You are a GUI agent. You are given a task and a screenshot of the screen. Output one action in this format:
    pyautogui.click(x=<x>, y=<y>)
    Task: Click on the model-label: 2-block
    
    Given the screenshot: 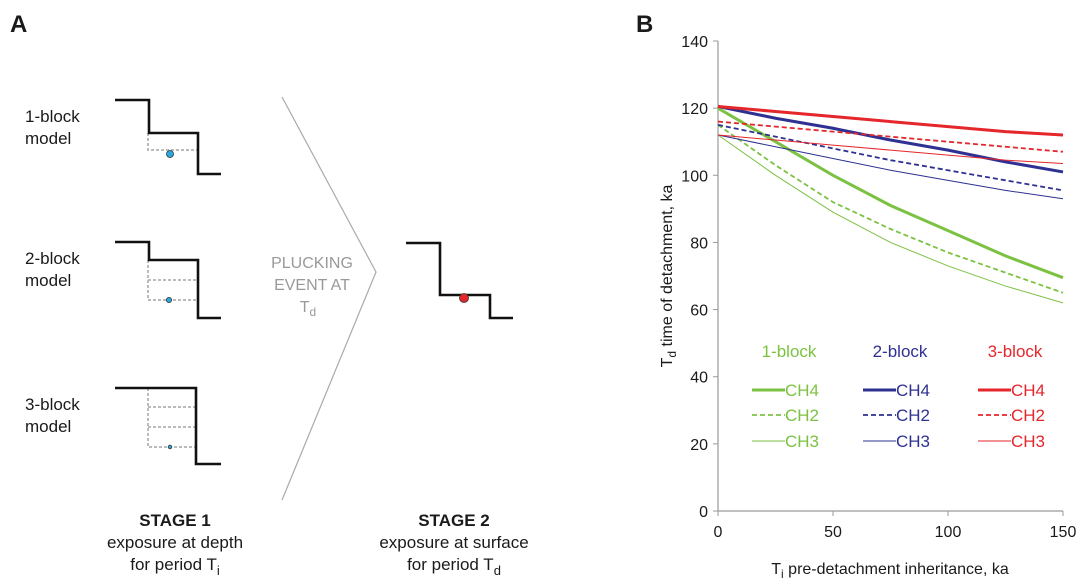 What is the action you would take?
    pyautogui.click(x=52, y=258)
    